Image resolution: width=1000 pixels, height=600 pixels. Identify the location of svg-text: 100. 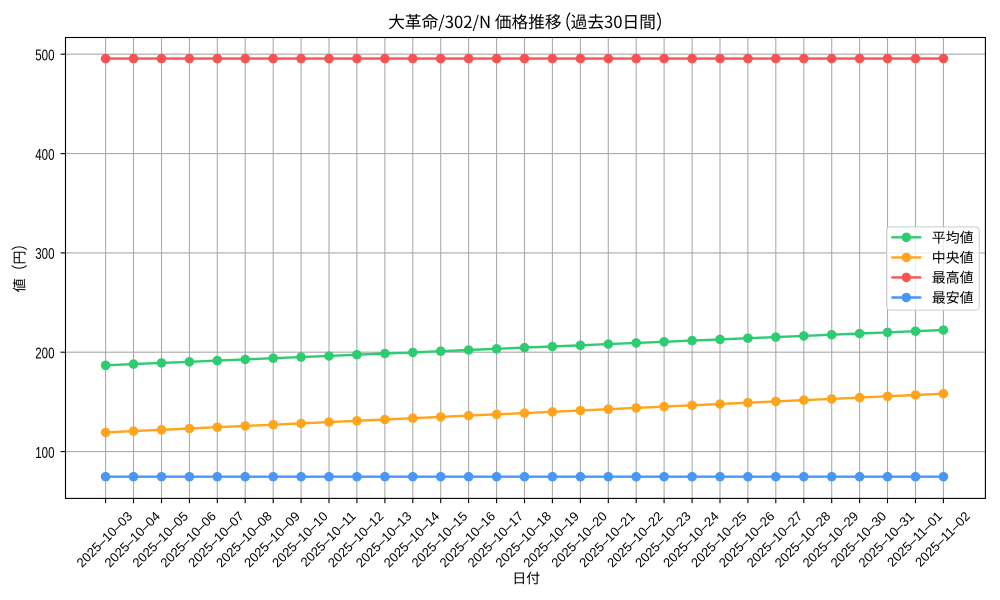
(44, 452).